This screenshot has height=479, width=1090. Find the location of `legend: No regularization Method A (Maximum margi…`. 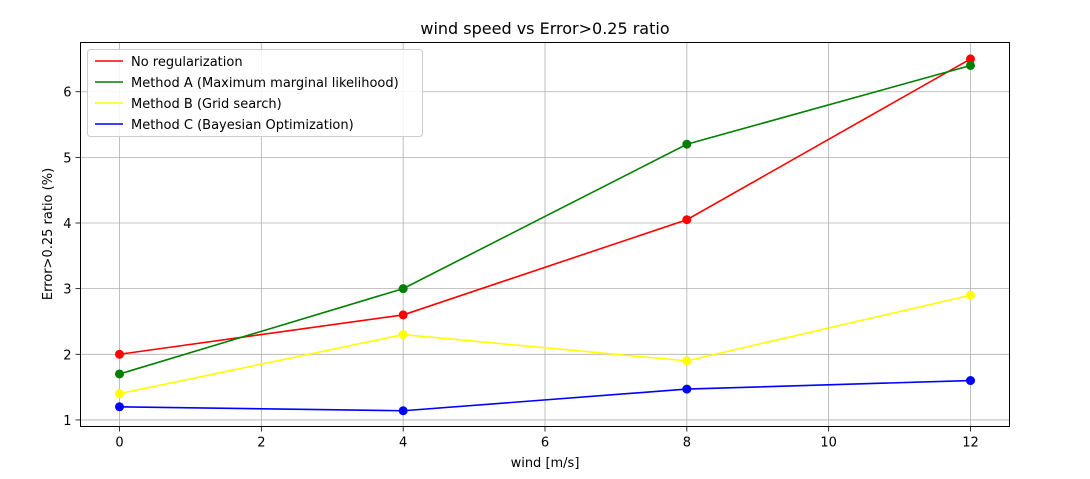

legend: No regularization Method A (Maximum margi… is located at coordinates (255, 93).